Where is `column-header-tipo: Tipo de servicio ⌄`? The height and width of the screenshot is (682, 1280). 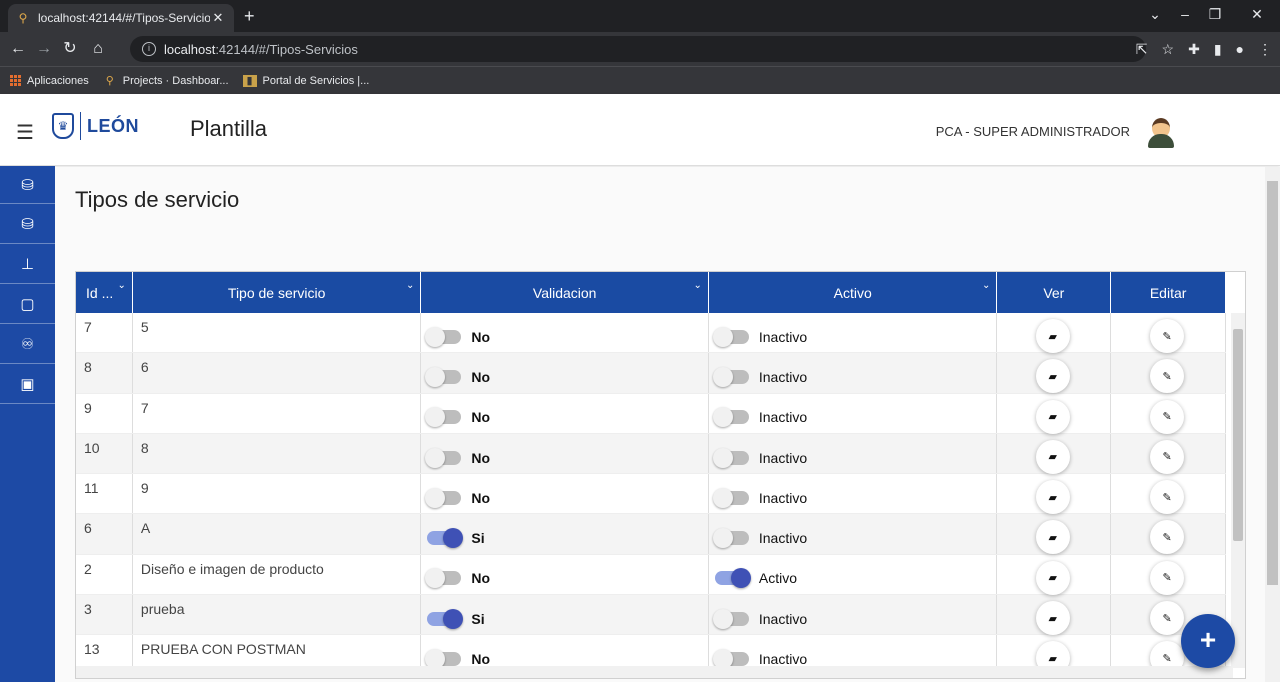 column-header-tipo: Tipo de servicio ⌄ is located at coordinates (277, 292).